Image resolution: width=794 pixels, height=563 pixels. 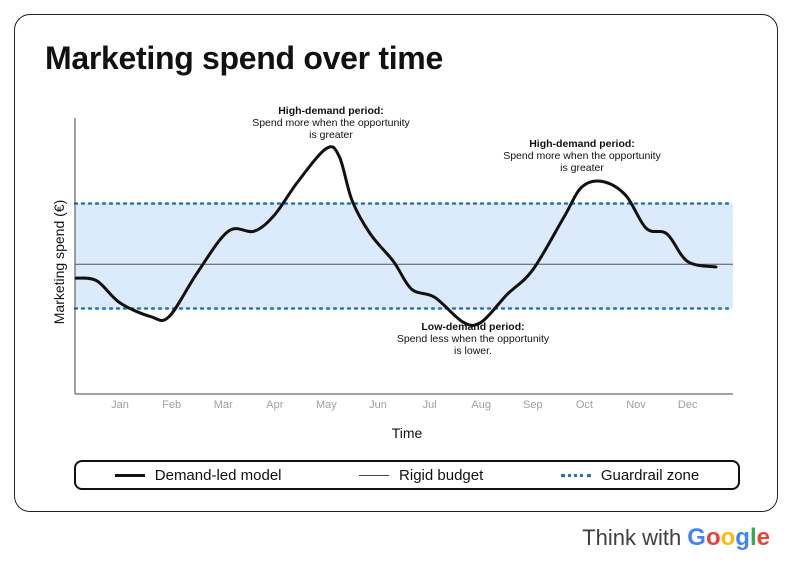 I want to click on x-axis-label: Time, so click(x=407, y=433).